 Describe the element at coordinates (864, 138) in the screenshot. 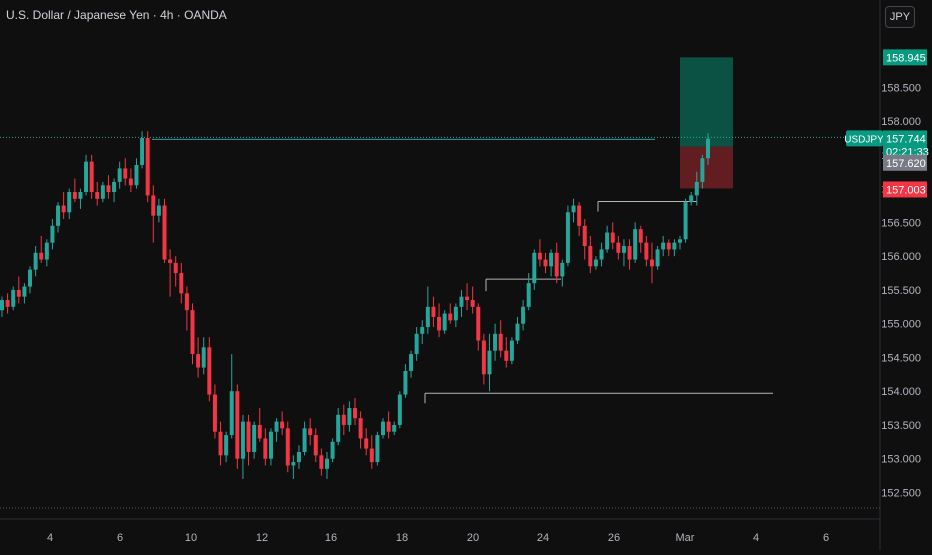

I see `symbol-tag-bg` at that location.